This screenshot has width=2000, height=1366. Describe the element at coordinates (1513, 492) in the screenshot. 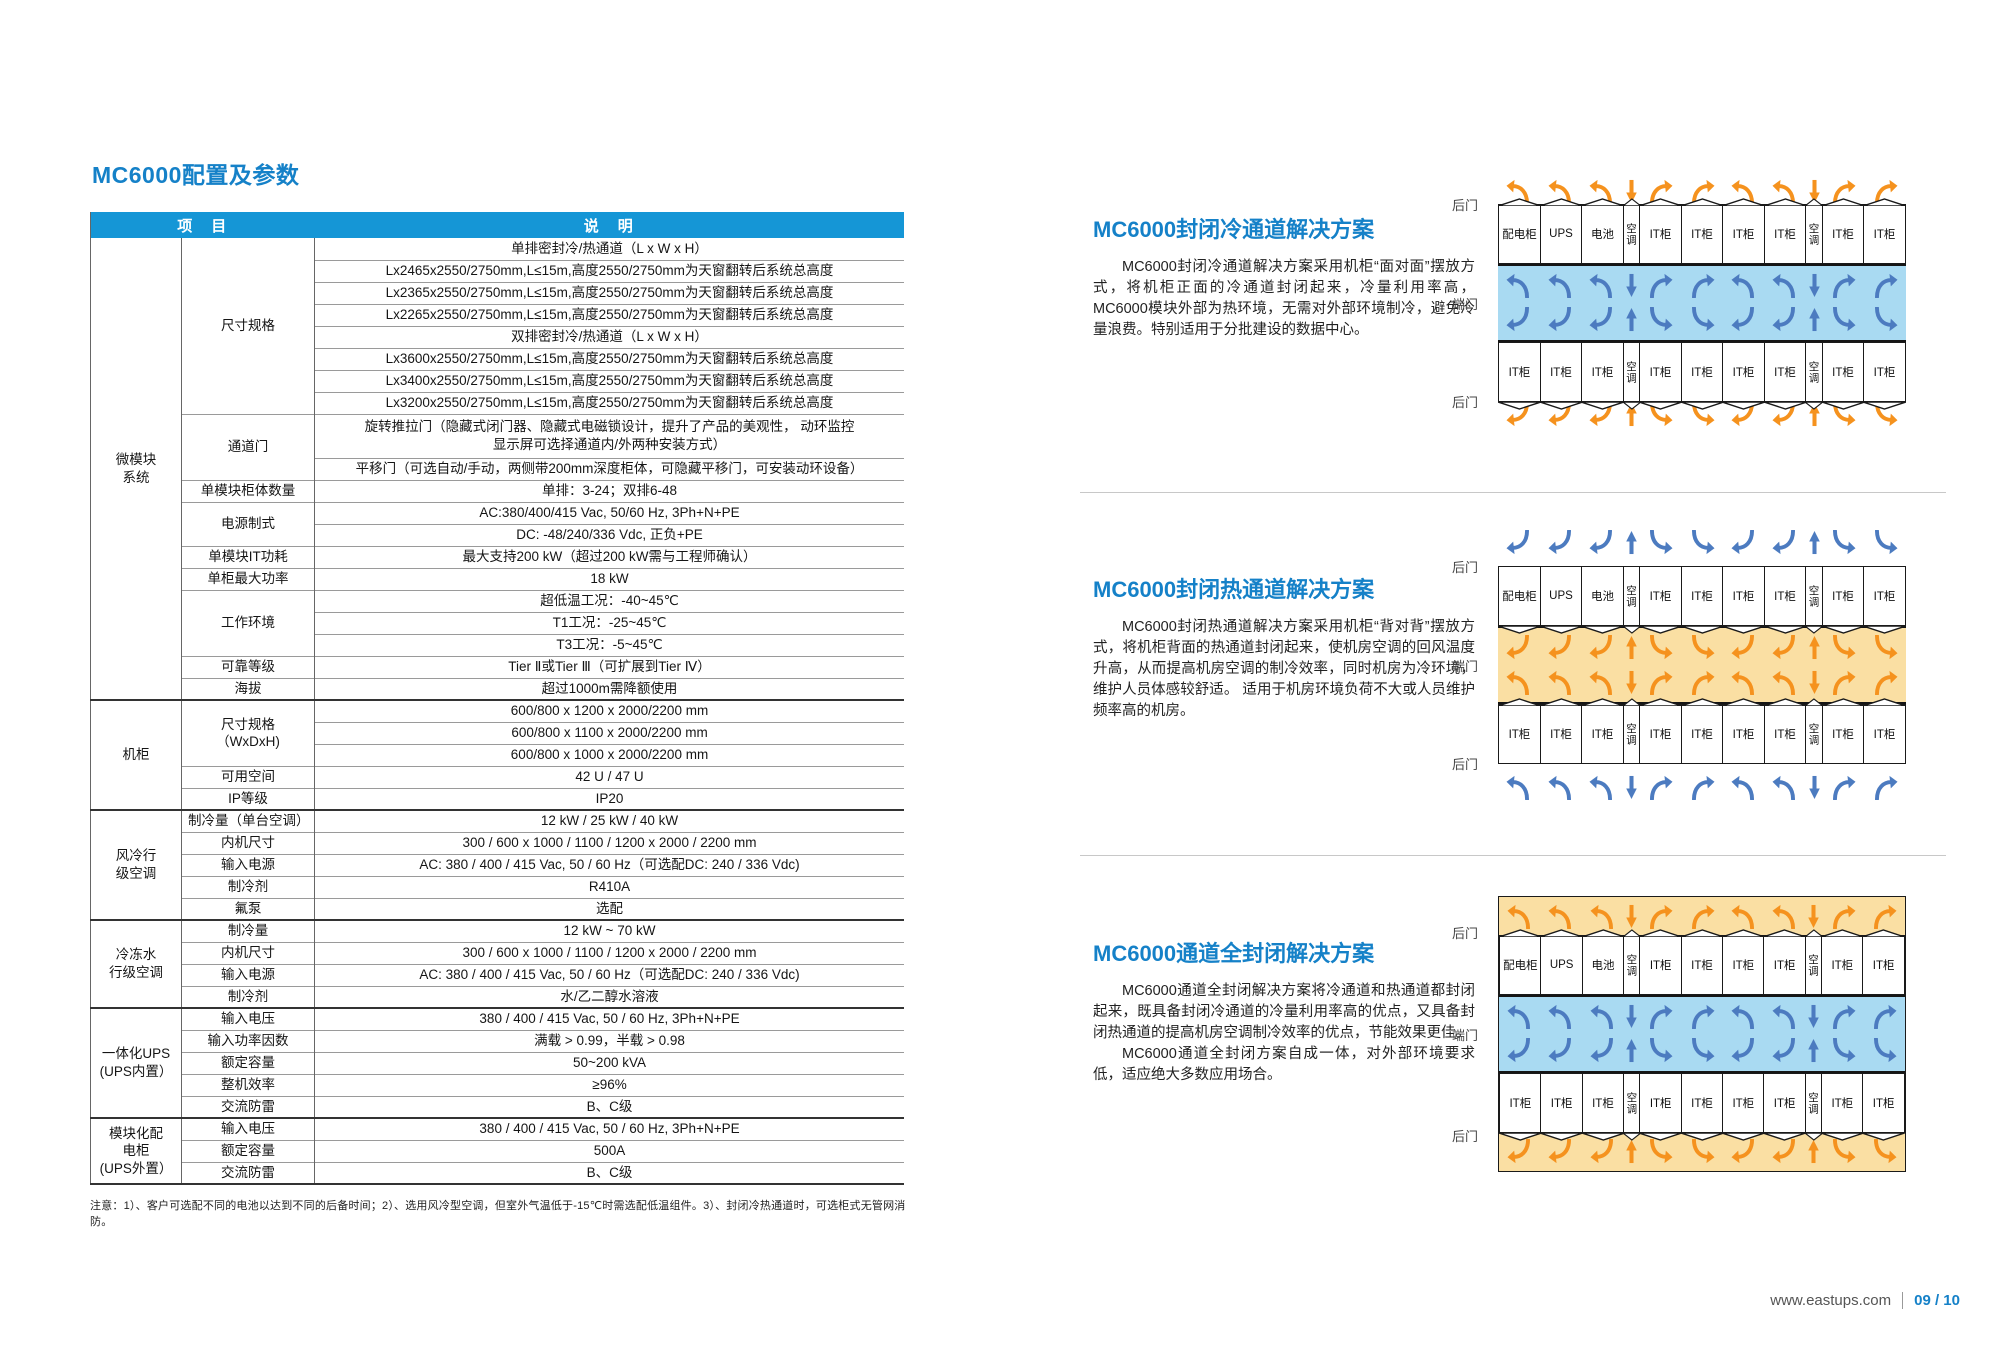

I see `section-divider` at that location.